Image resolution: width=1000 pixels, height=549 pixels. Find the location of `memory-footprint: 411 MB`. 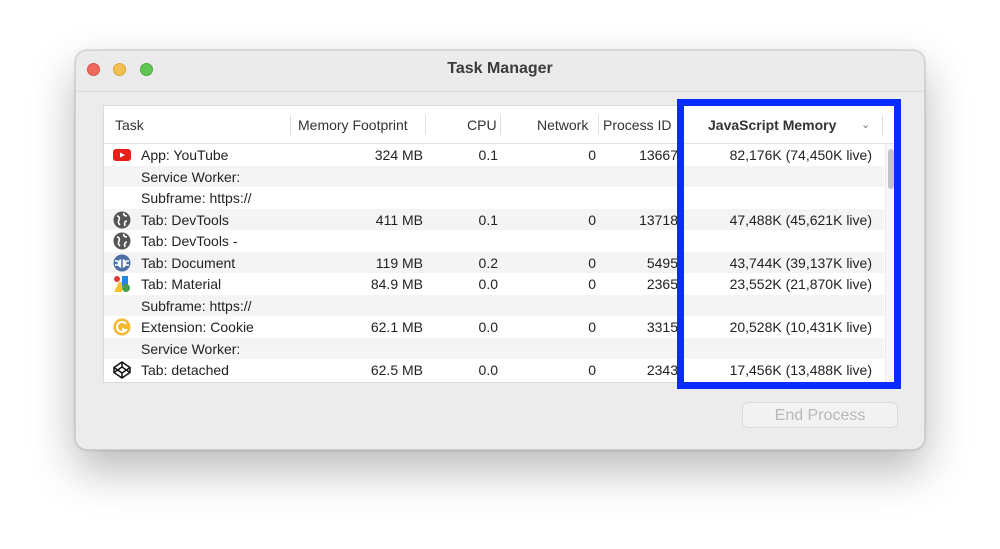

memory-footprint: 411 MB is located at coordinates (399, 219).